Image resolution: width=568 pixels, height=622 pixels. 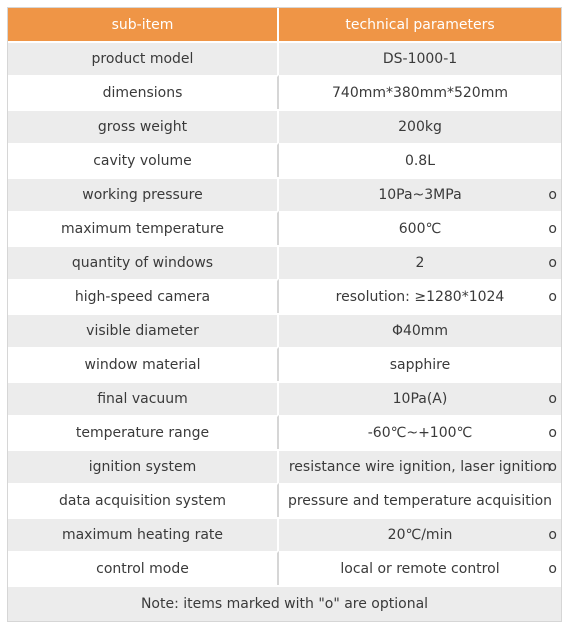 I want to click on row-value-cell: 10Pa~3MPa o, so click(x=420, y=194).